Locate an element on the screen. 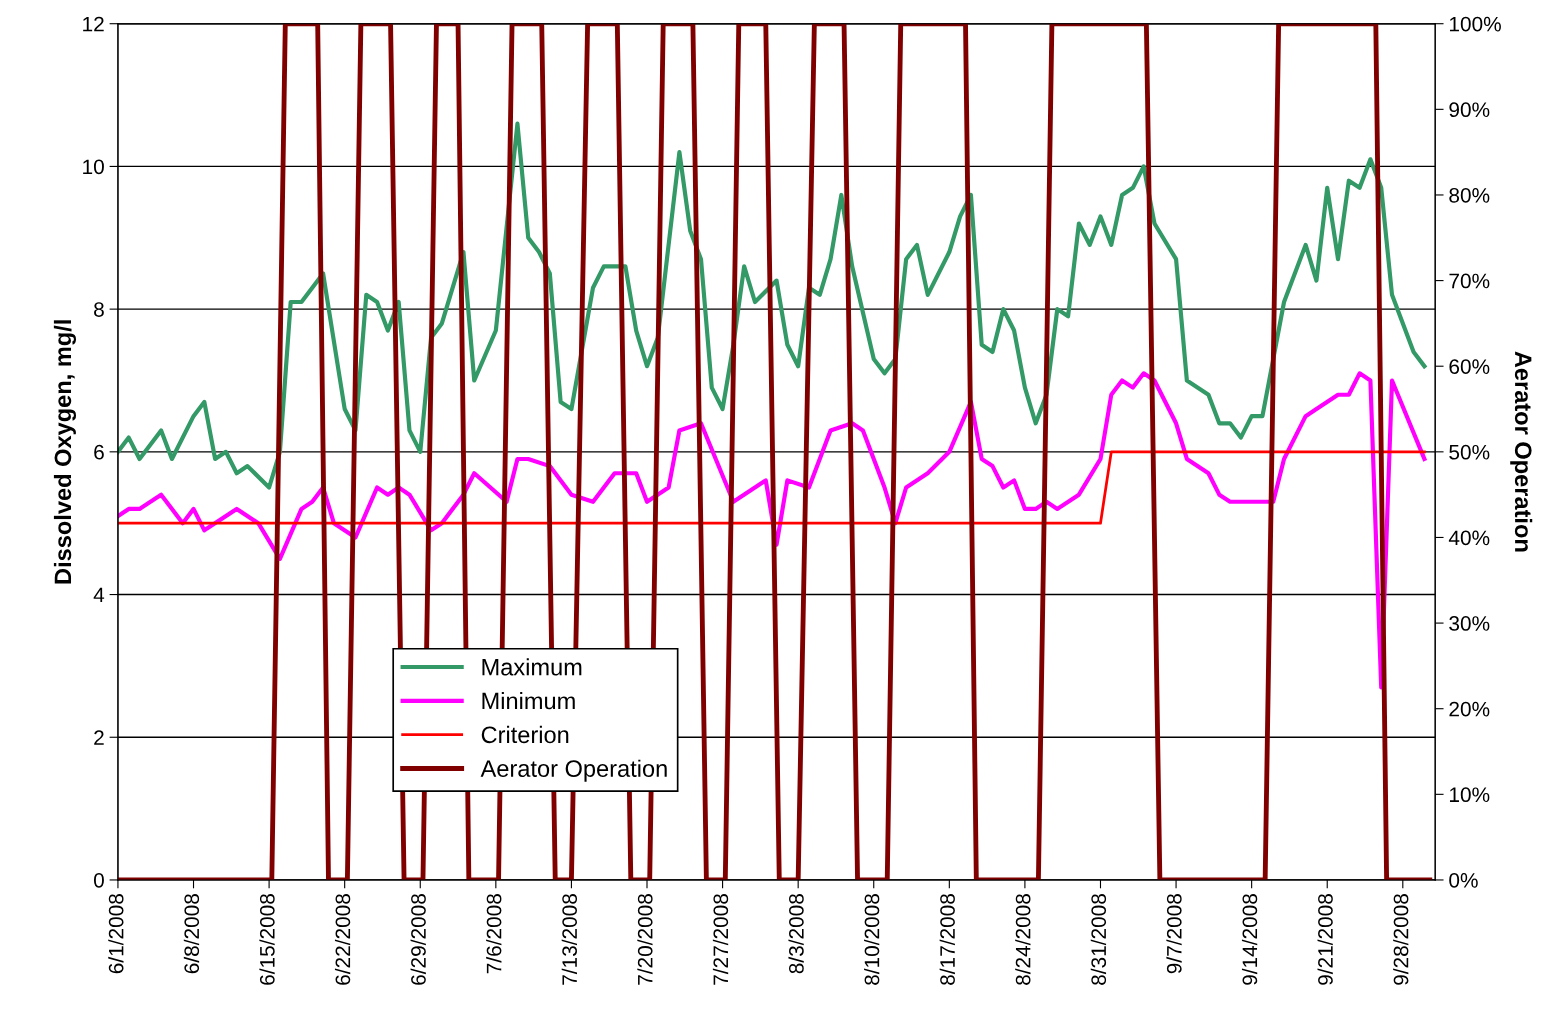  y2-tick-label: 80% is located at coordinates (1469, 195).